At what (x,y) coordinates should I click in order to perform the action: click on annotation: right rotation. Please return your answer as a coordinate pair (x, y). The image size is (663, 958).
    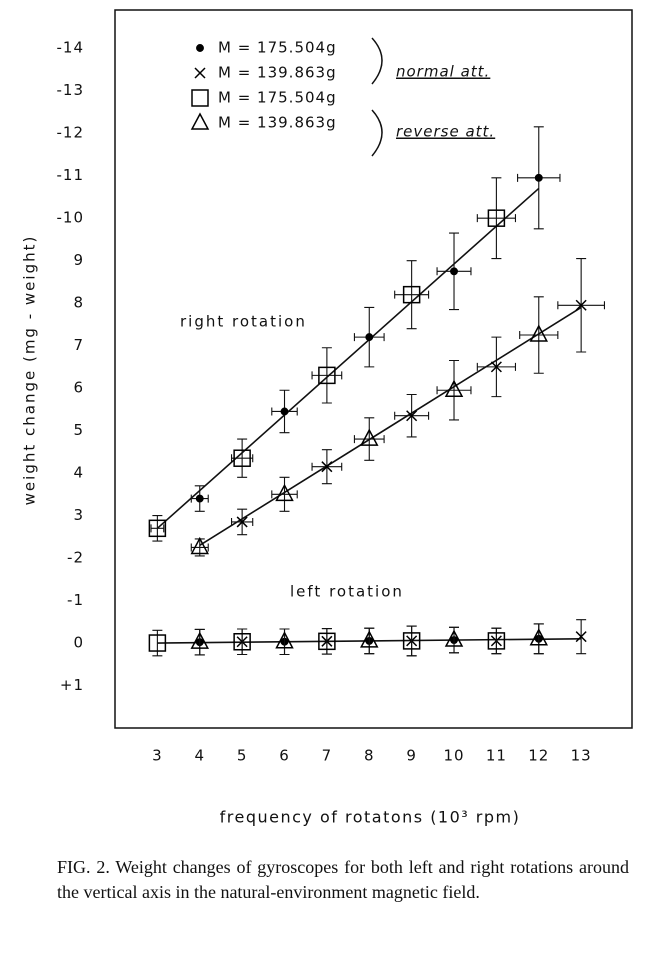
    Looking at the image, I should click on (243, 322).